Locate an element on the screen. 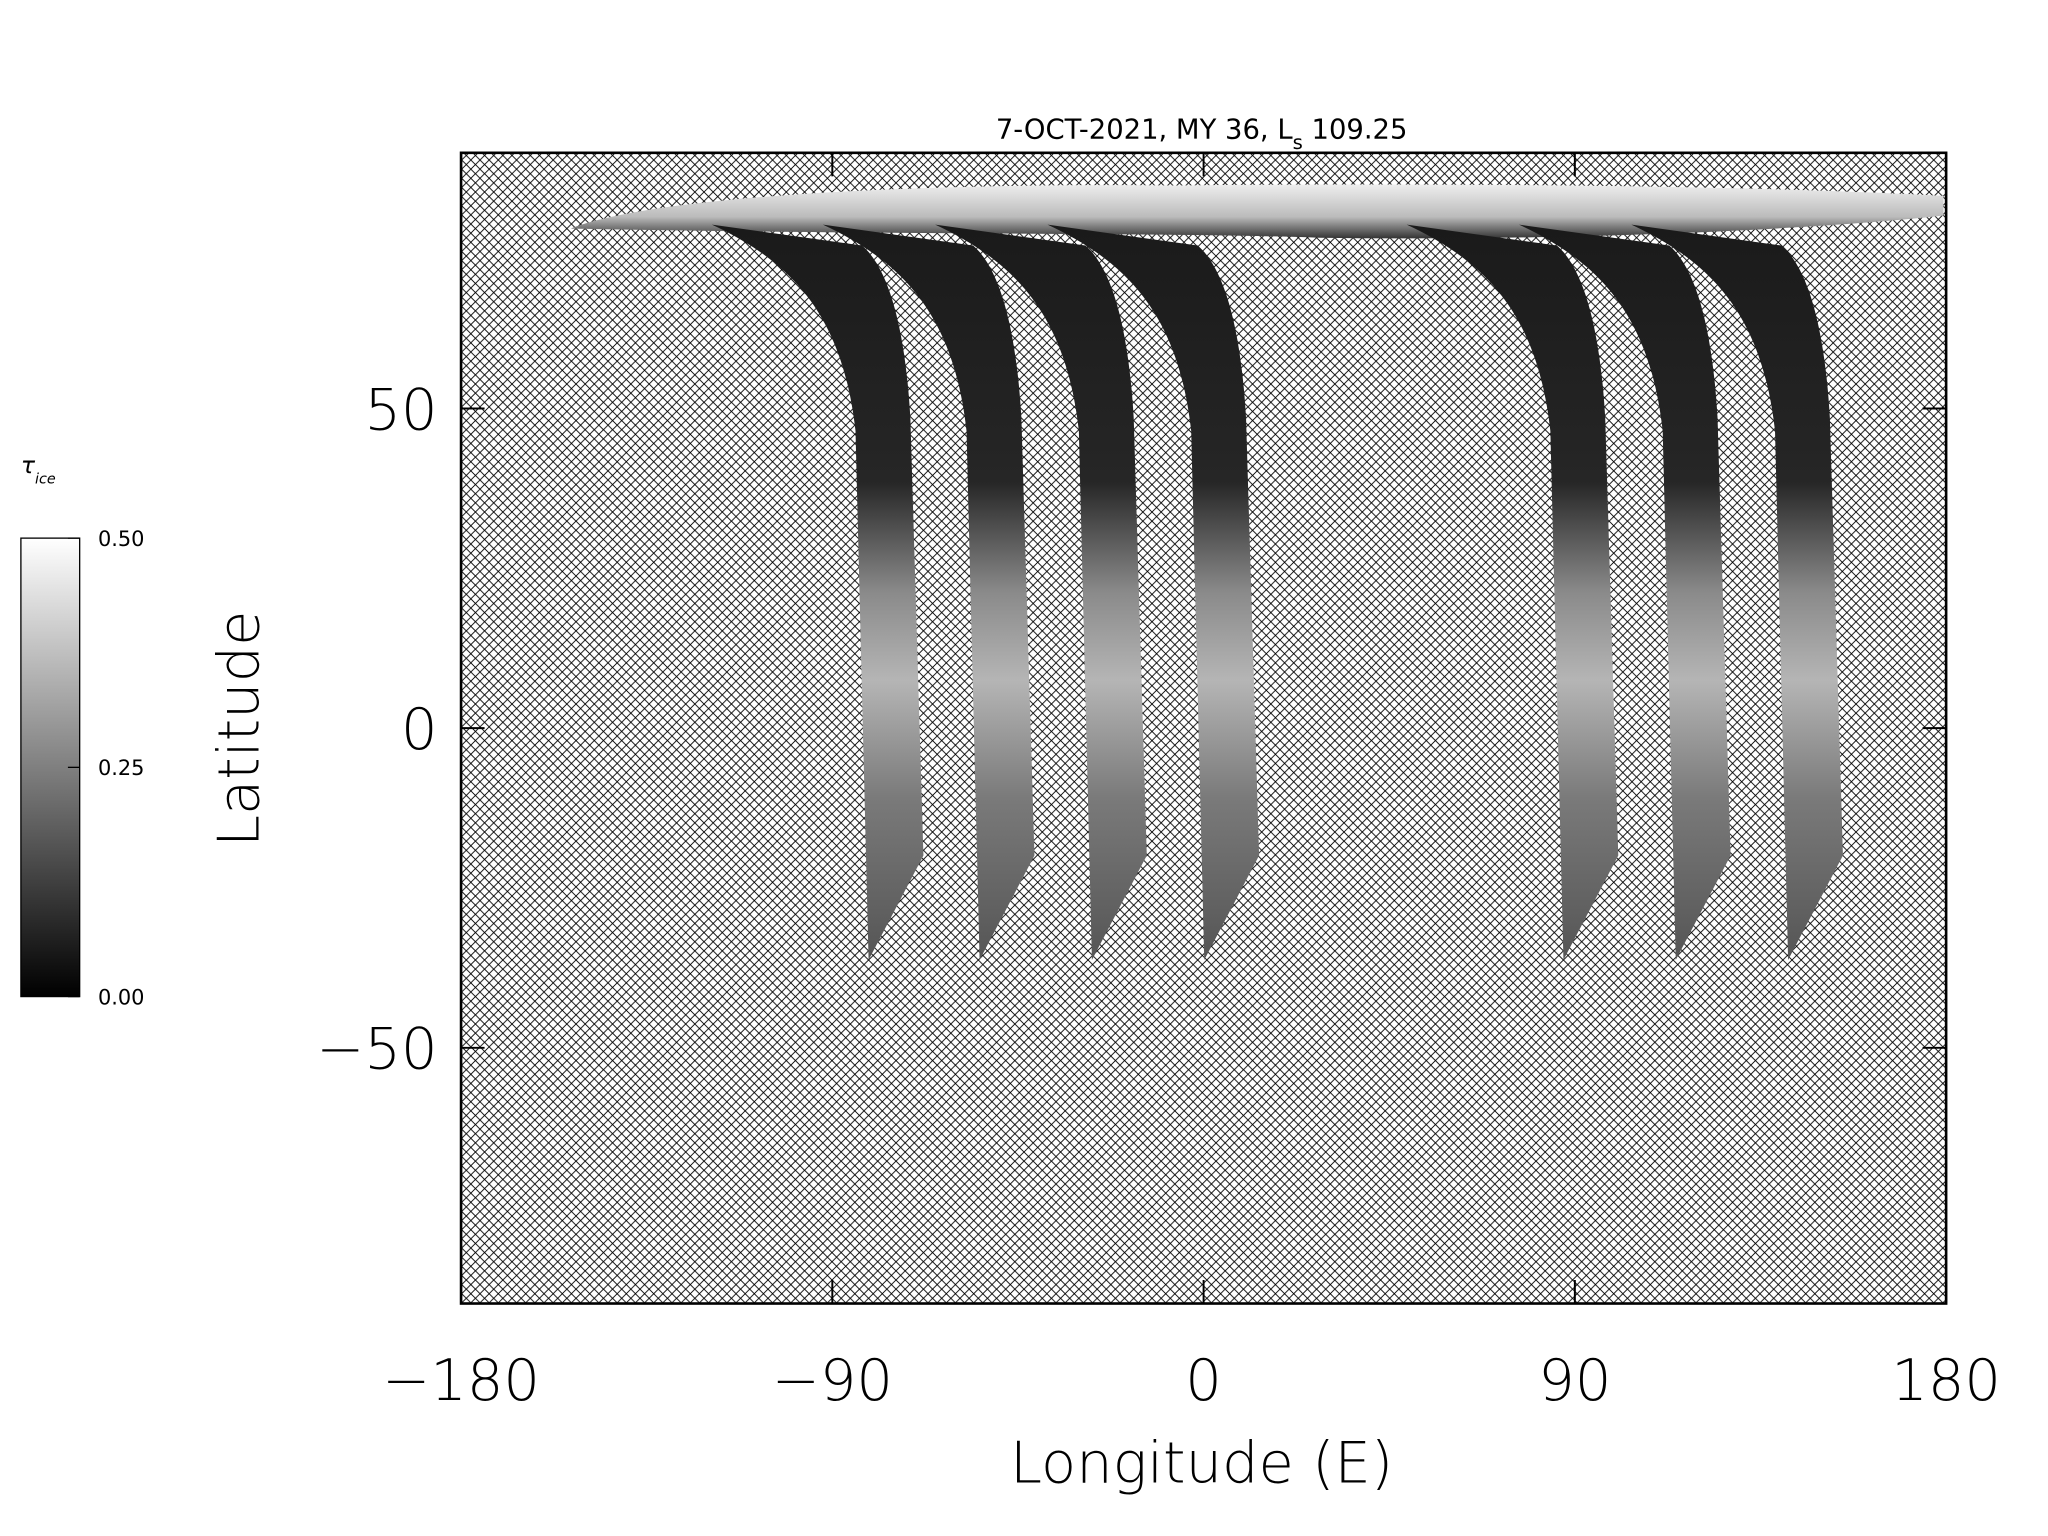 The width and height of the screenshot is (2048, 1536). title-suffix: 109.25 is located at coordinates (1355, 129).